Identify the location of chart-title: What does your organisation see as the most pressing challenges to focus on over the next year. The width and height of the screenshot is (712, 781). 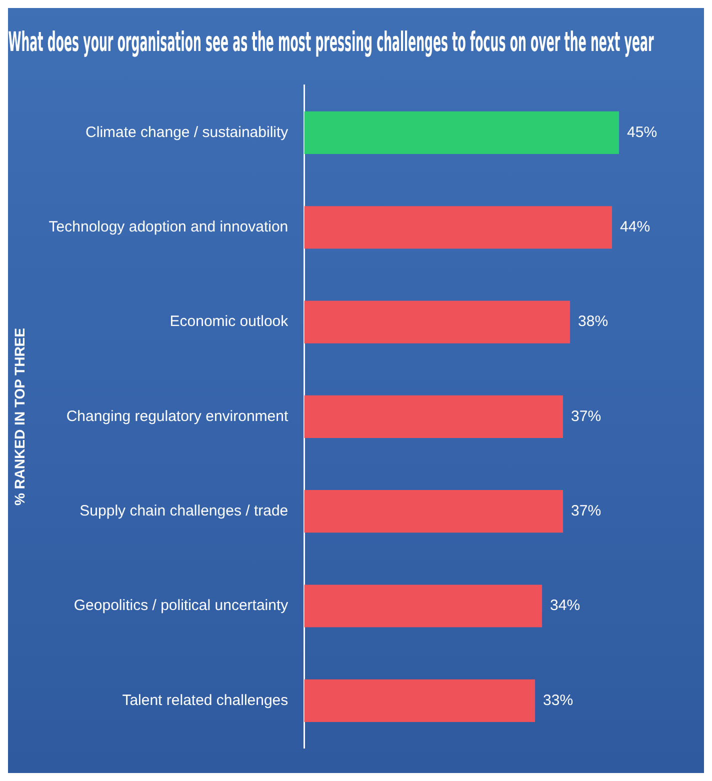
(331, 42).